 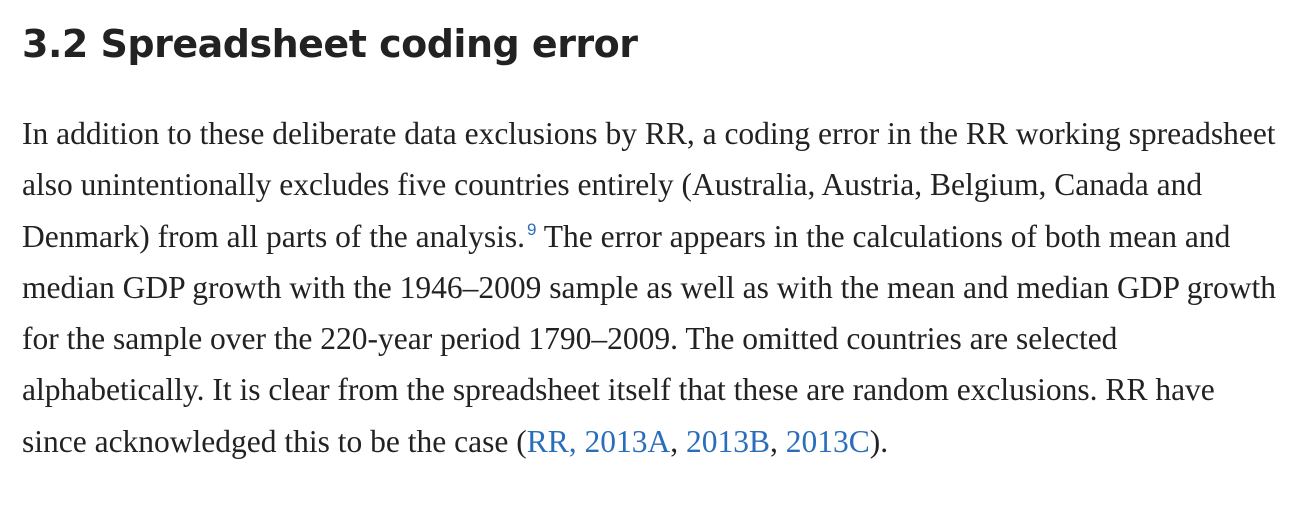 I want to click on section-heading: 3.2 Spreadsheet coding error, so click(x=330, y=44).